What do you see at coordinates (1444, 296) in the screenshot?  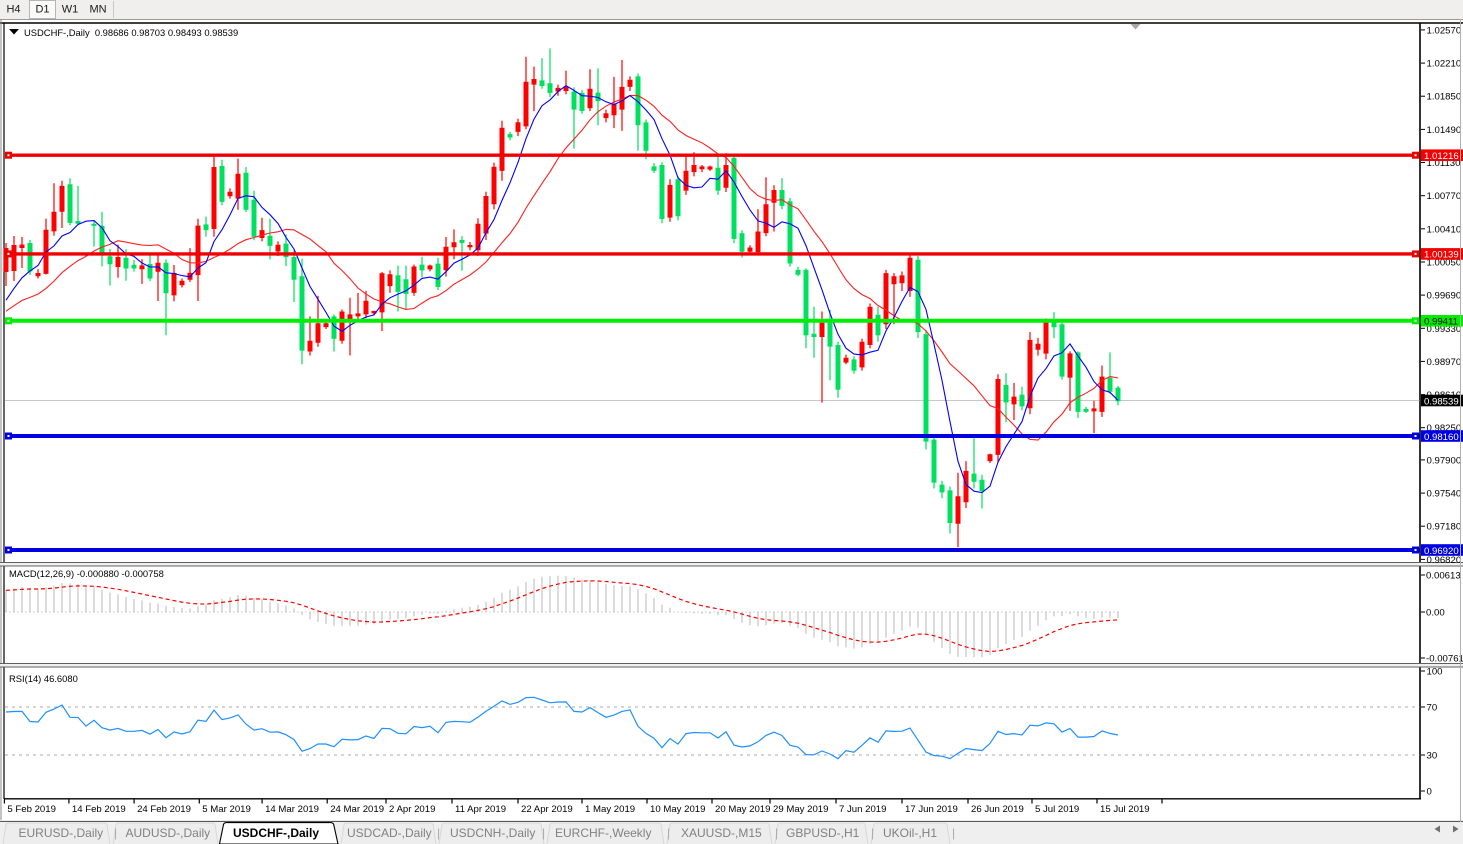 I see `svg-text: 0.99690` at bounding box center [1444, 296].